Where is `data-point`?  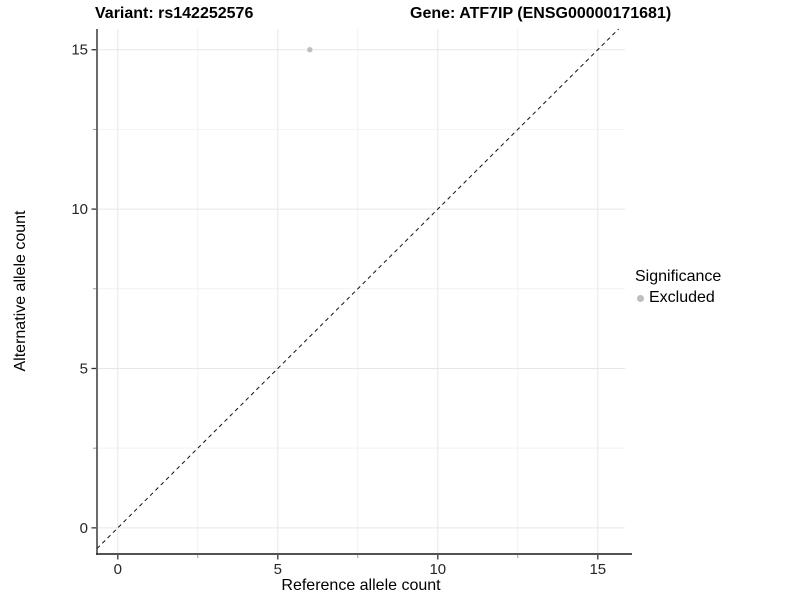
data-point is located at coordinates (310, 50).